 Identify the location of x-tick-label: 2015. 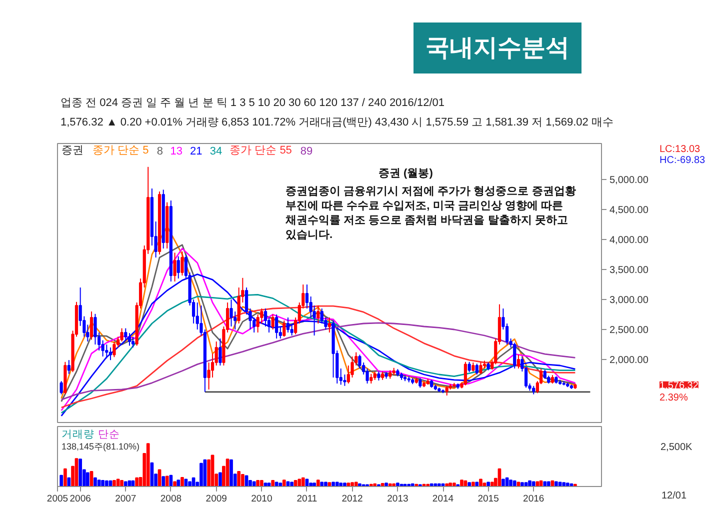
(488, 499).